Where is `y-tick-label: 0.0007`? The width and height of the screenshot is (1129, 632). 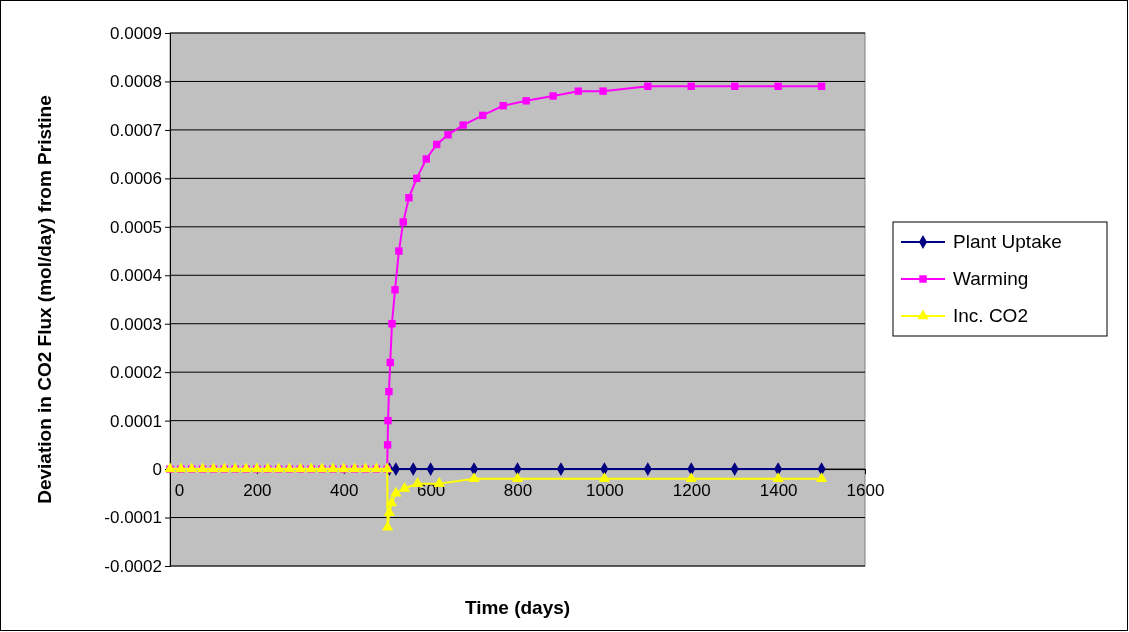 y-tick-label: 0.0007 is located at coordinates (136, 130).